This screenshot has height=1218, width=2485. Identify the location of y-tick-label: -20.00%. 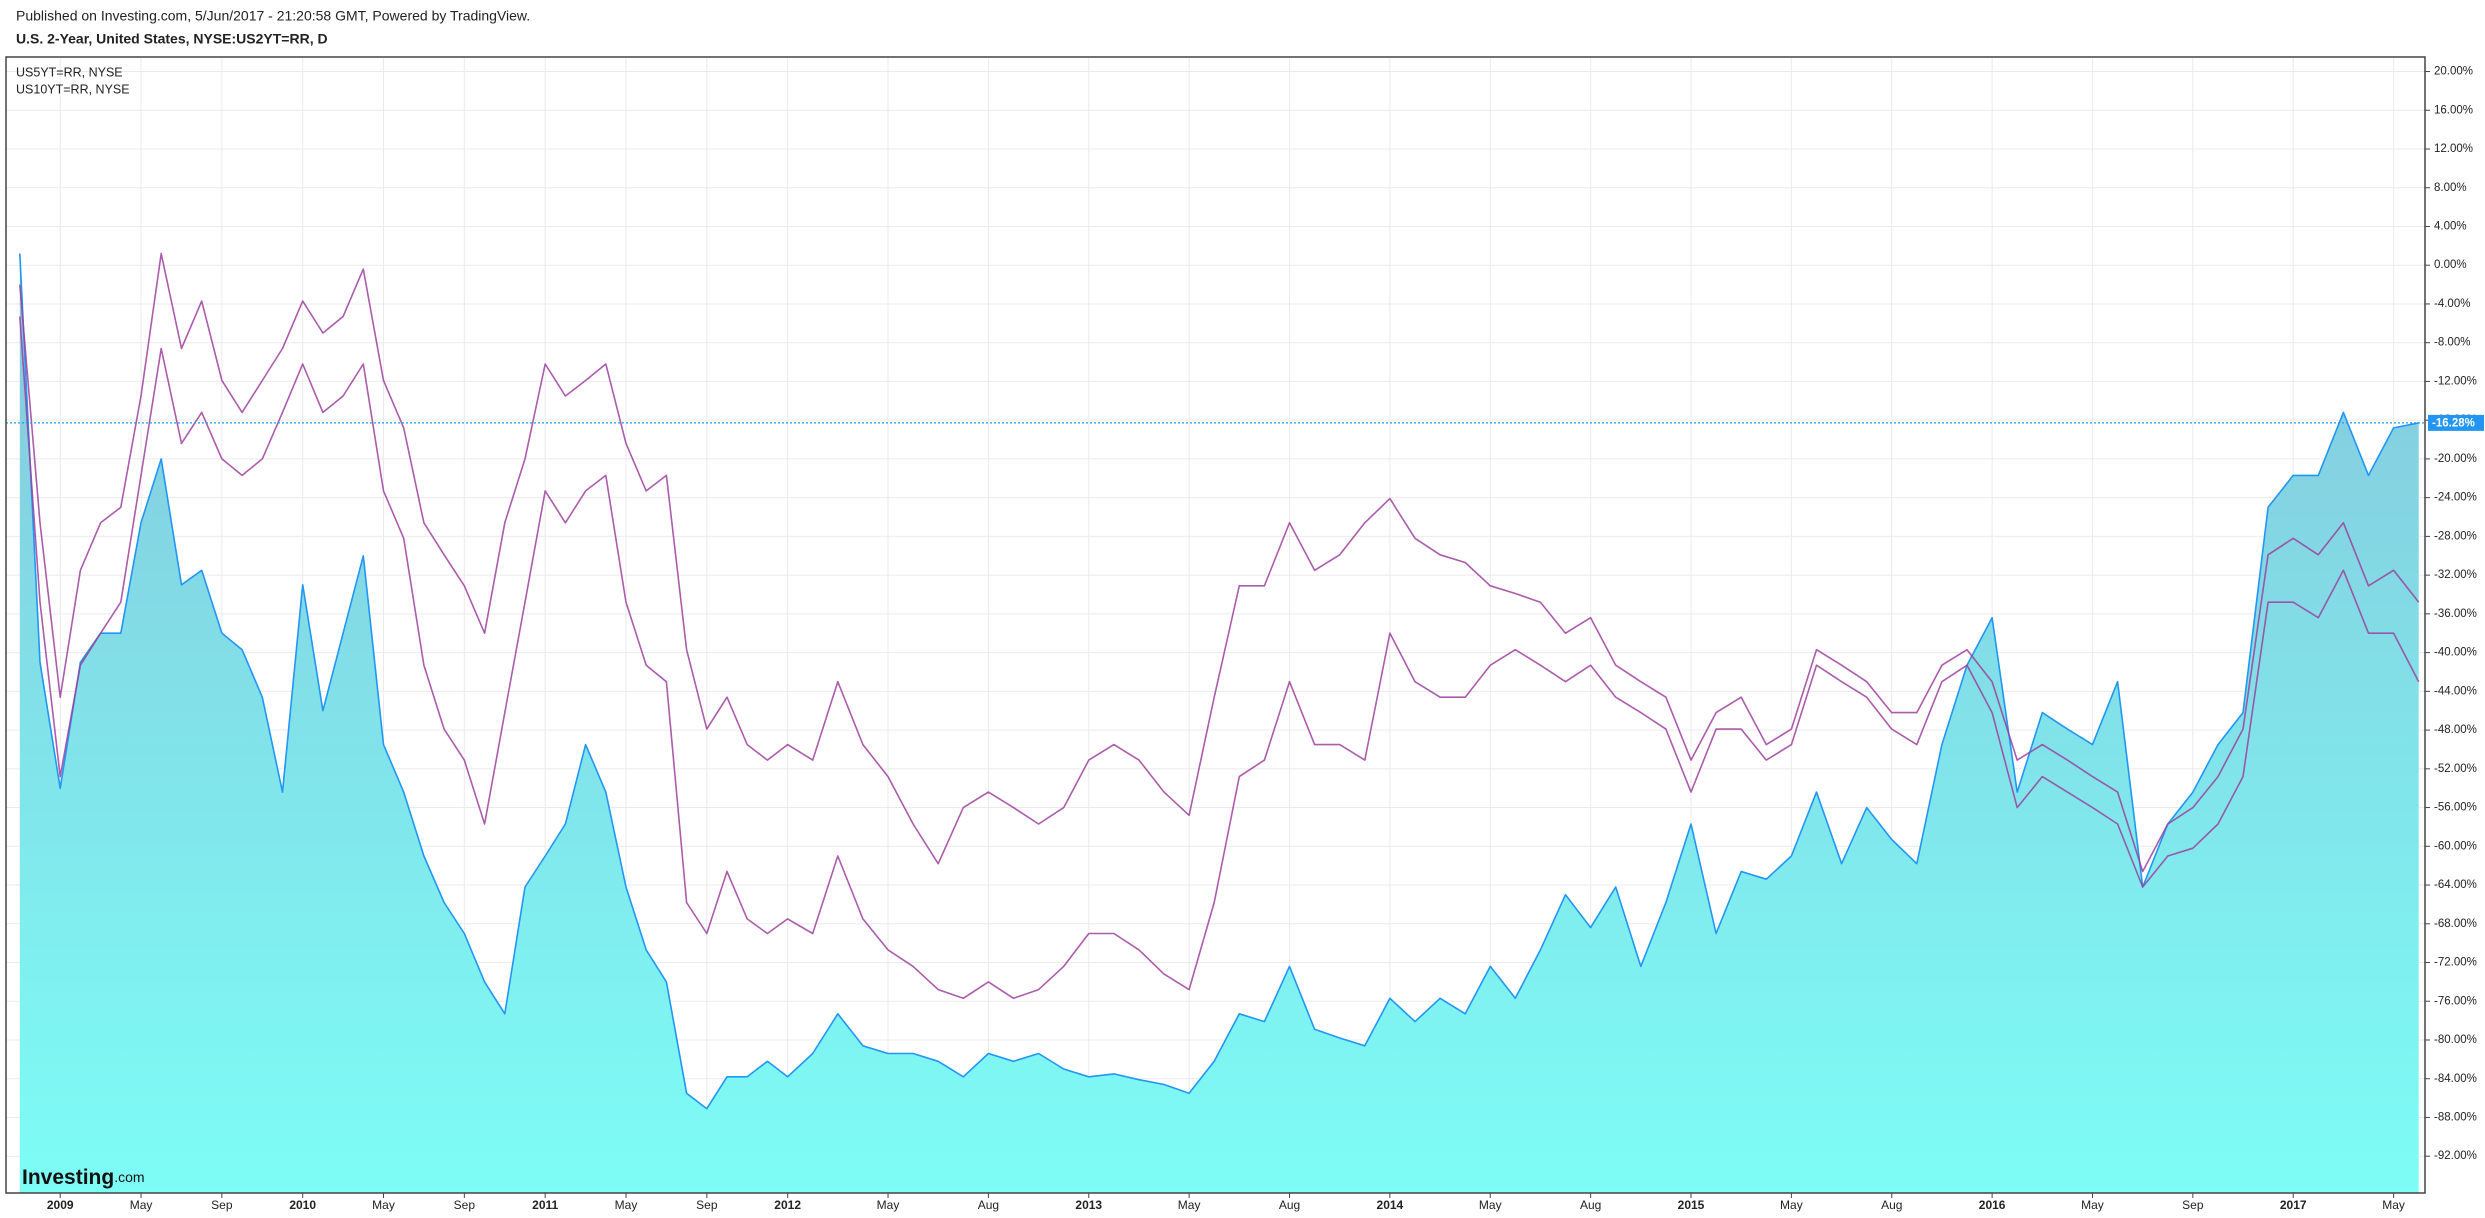
(2455, 459).